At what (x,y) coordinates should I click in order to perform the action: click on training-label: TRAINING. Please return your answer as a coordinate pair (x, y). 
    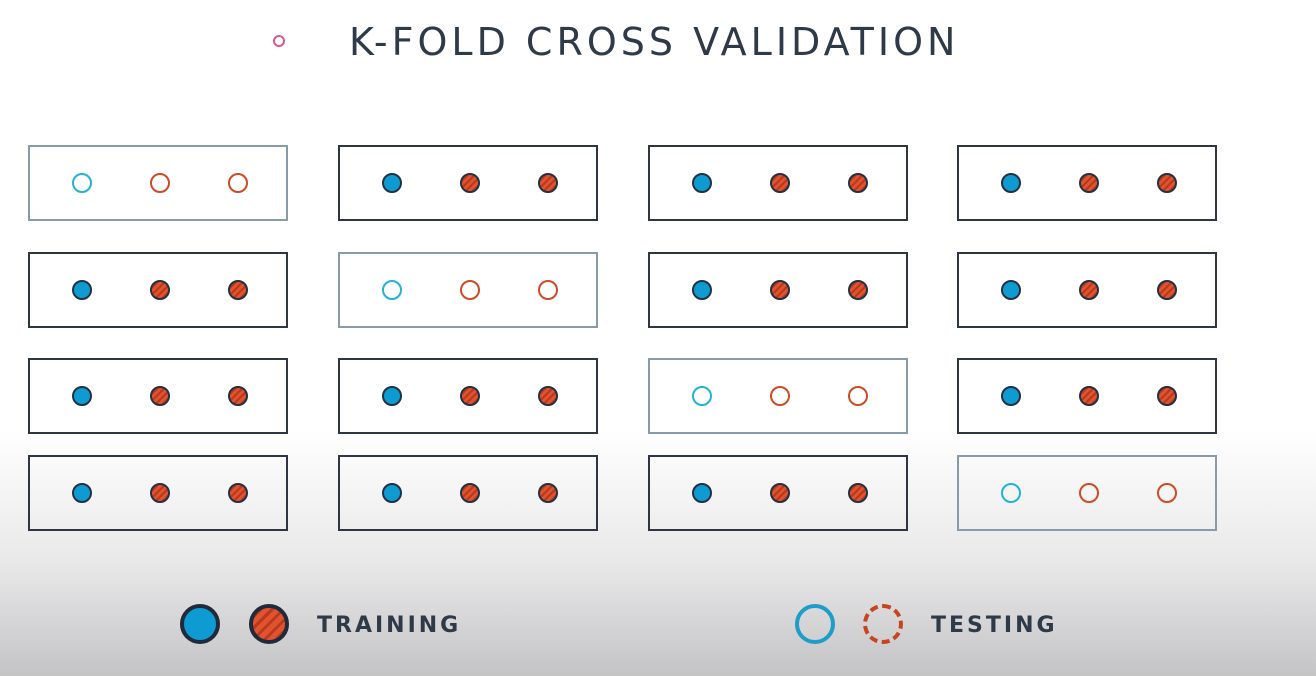
    Looking at the image, I should click on (389, 625).